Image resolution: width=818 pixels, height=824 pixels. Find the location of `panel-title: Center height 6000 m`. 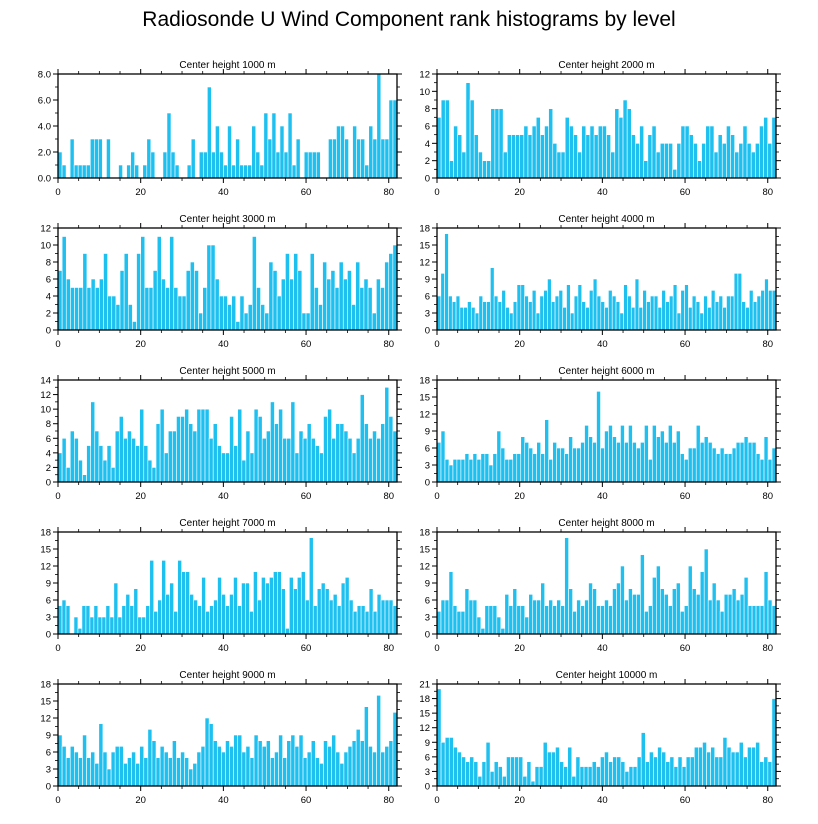

panel-title: Center height 6000 m is located at coordinates (606, 371).